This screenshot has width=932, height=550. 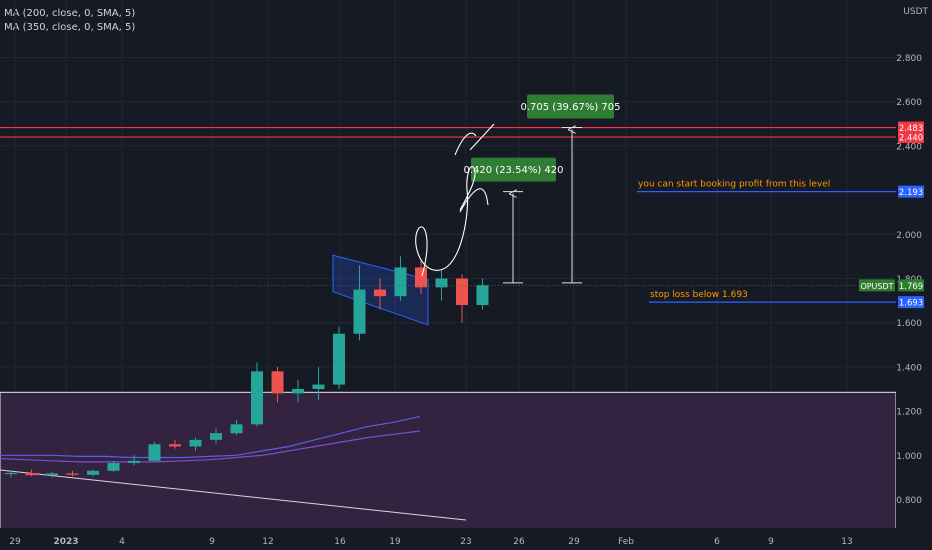 I want to click on symbol-tag-bg, so click(x=877, y=285).